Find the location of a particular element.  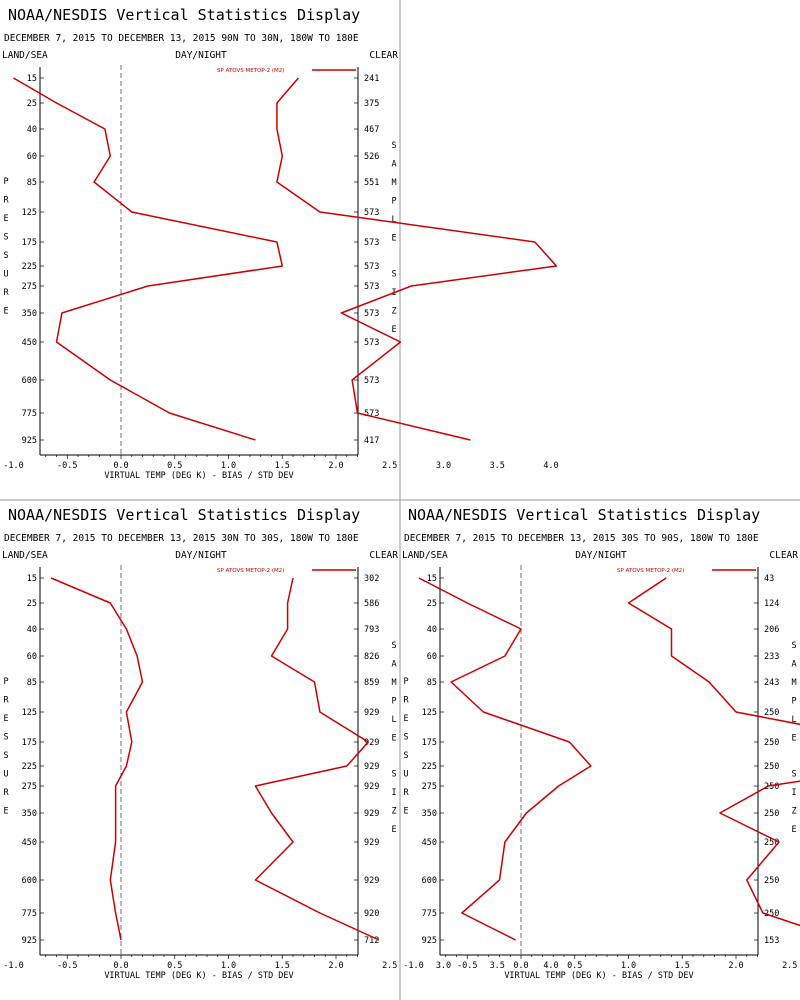

sample-size-label: 241 is located at coordinates (371, 79).